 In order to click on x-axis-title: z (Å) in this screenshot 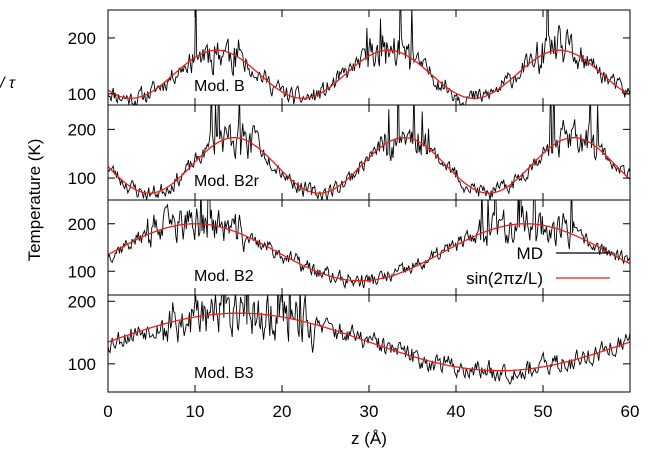, I will do `click(369, 438)`.